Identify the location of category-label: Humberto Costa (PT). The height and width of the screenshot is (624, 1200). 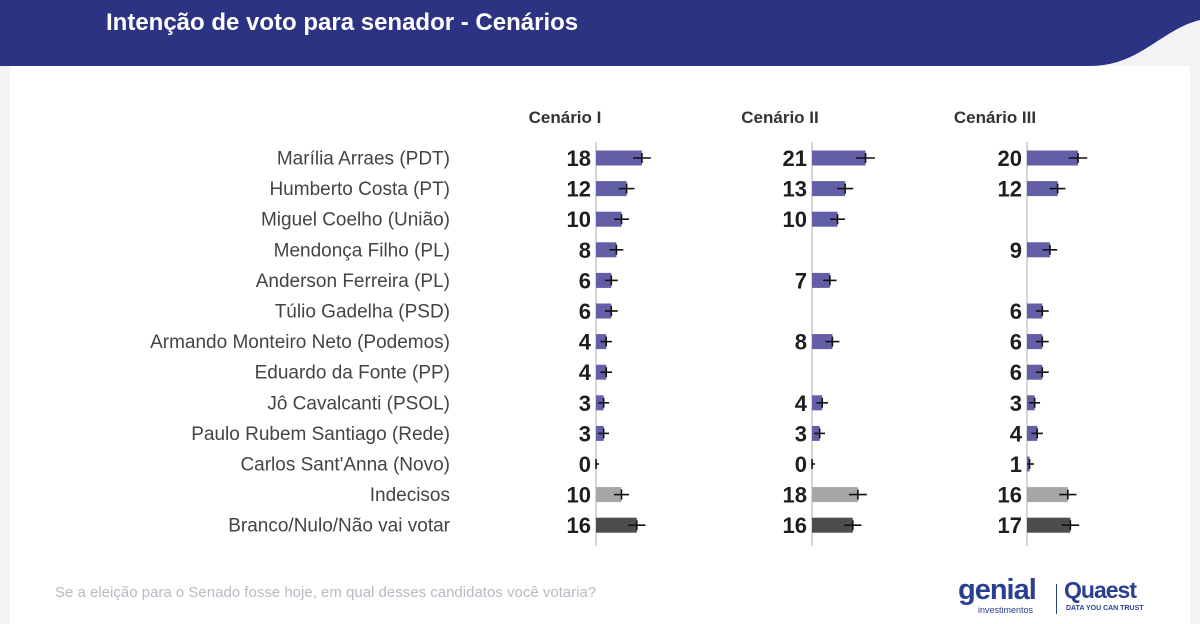
(359, 189).